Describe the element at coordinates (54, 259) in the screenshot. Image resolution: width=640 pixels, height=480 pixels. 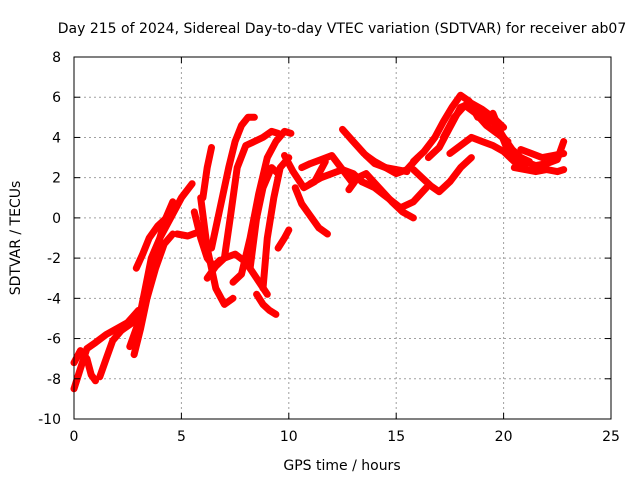
I see `y-tick-label: -2` at that location.